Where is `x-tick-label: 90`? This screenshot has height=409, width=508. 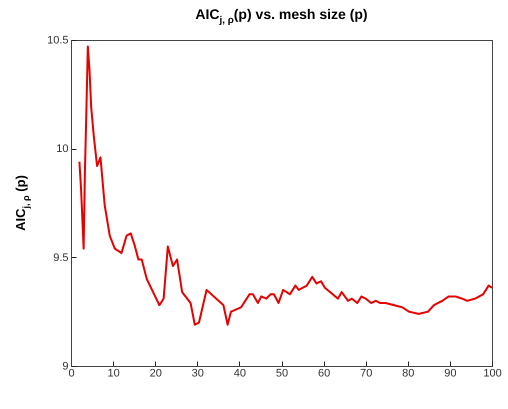
x-tick-label: 90 is located at coordinates (450, 374).